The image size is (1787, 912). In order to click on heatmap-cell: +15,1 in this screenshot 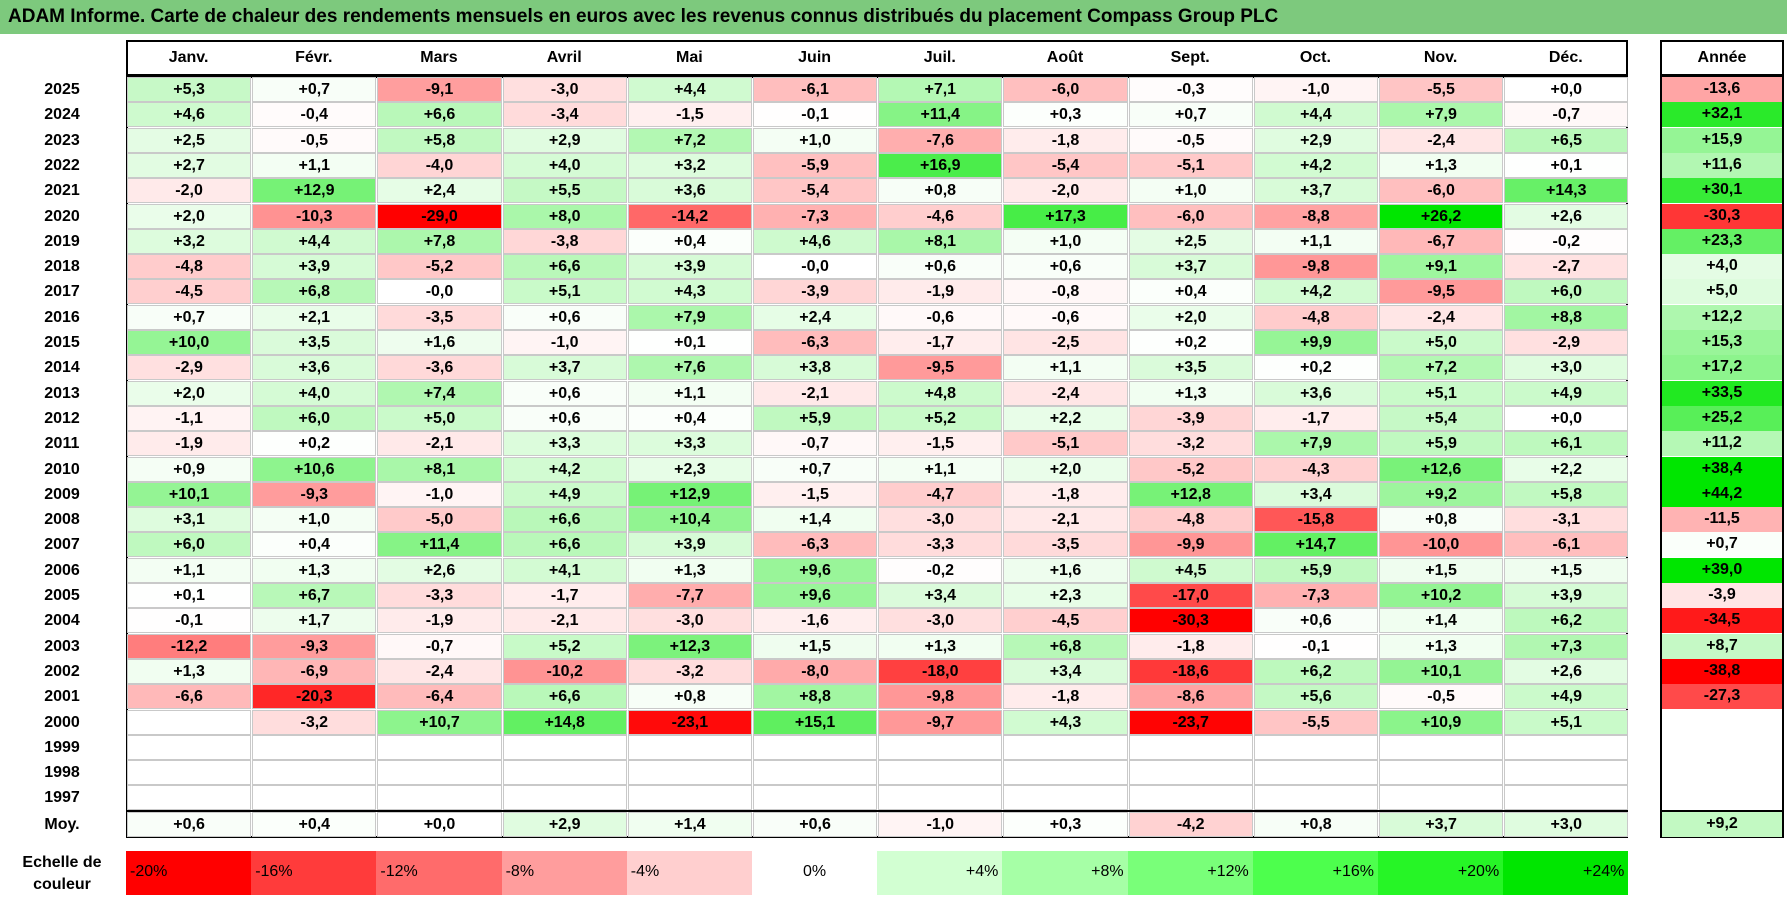, I will do `click(815, 722)`.